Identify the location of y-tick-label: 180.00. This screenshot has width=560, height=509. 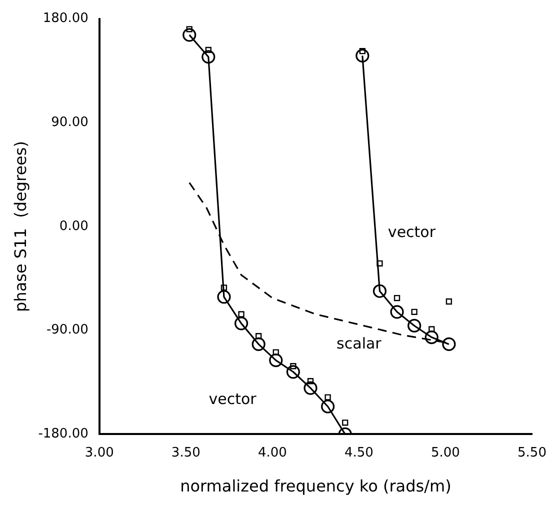
(65, 18).